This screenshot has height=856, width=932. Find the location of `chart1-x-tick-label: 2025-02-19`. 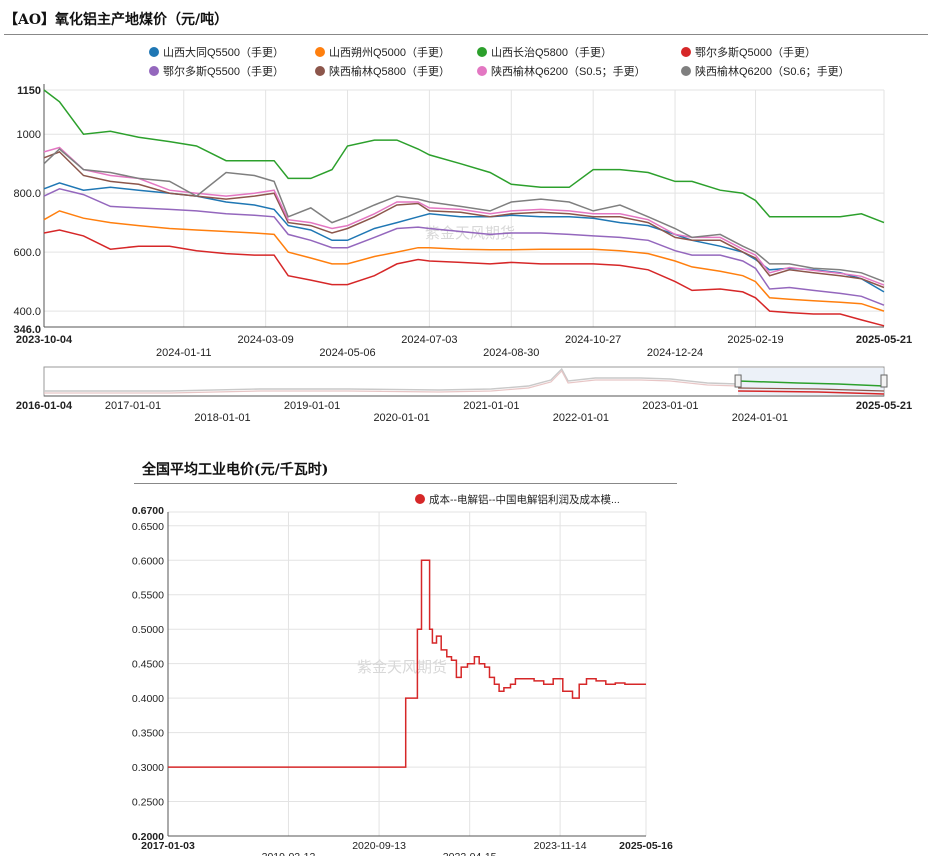

chart1-x-tick-label: 2025-02-19 is located at coordinates (755, 340).